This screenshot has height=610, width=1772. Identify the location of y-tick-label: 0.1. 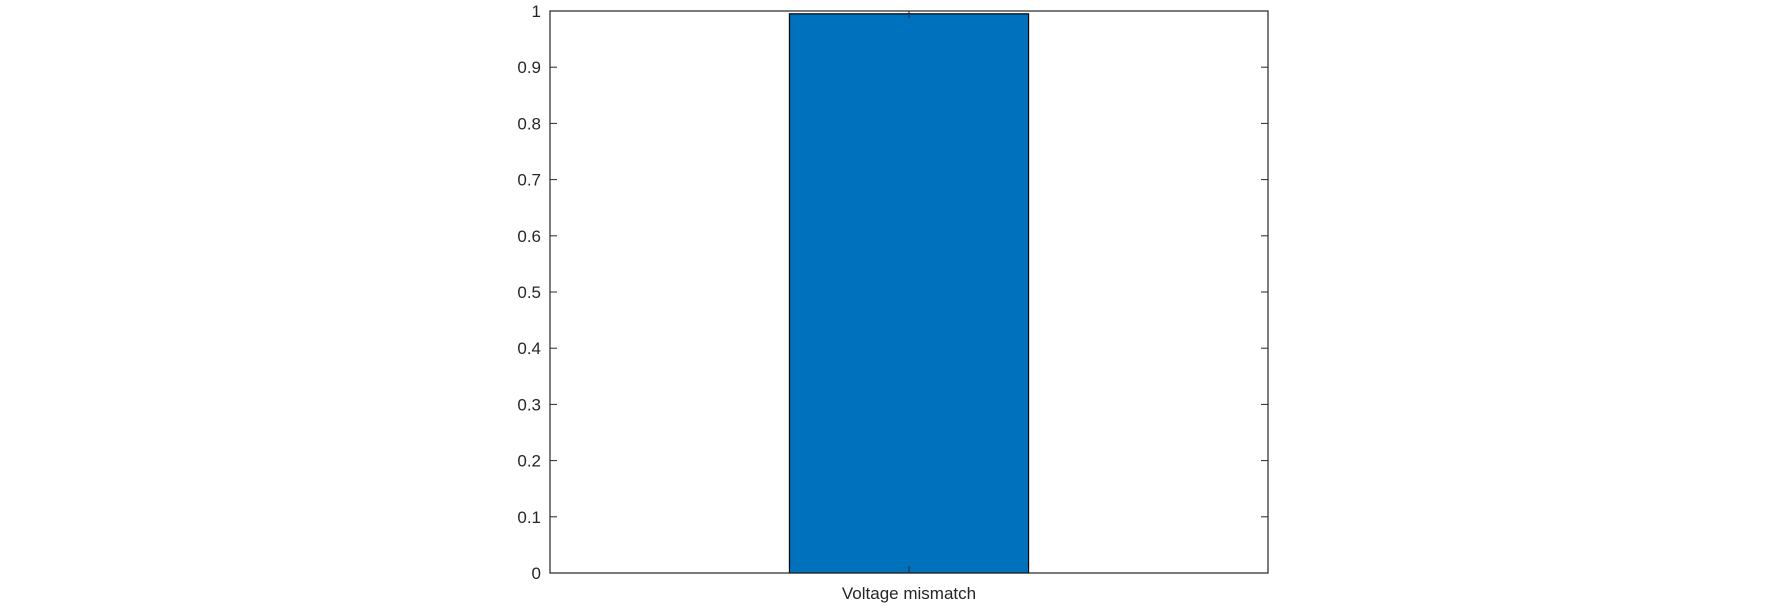
(529, 517).